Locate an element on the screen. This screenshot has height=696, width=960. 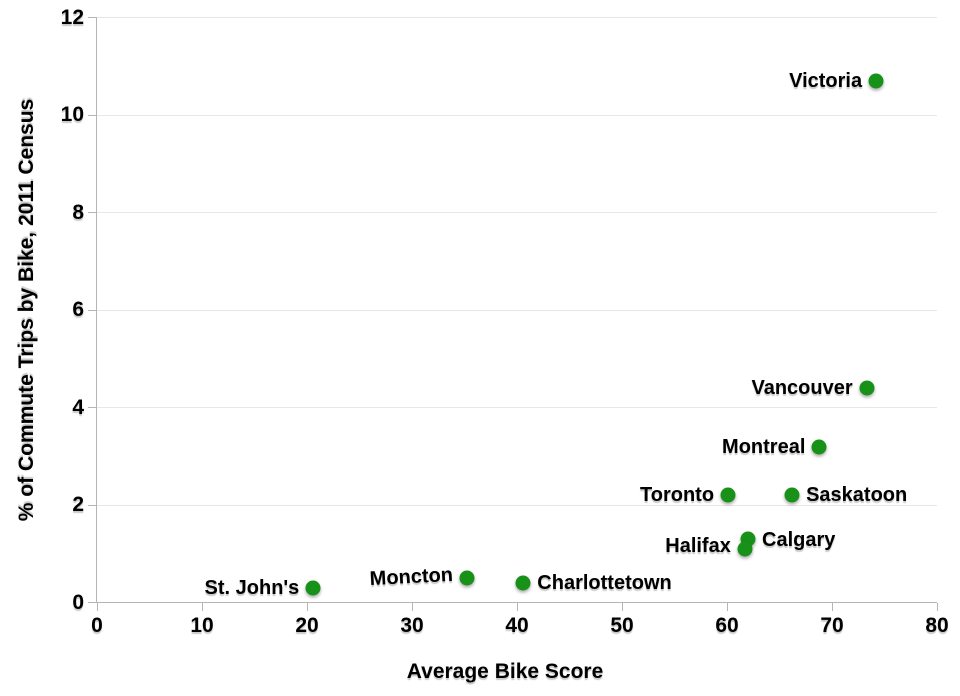
x-tick-label: 20 is located at coordinates (307, 625).